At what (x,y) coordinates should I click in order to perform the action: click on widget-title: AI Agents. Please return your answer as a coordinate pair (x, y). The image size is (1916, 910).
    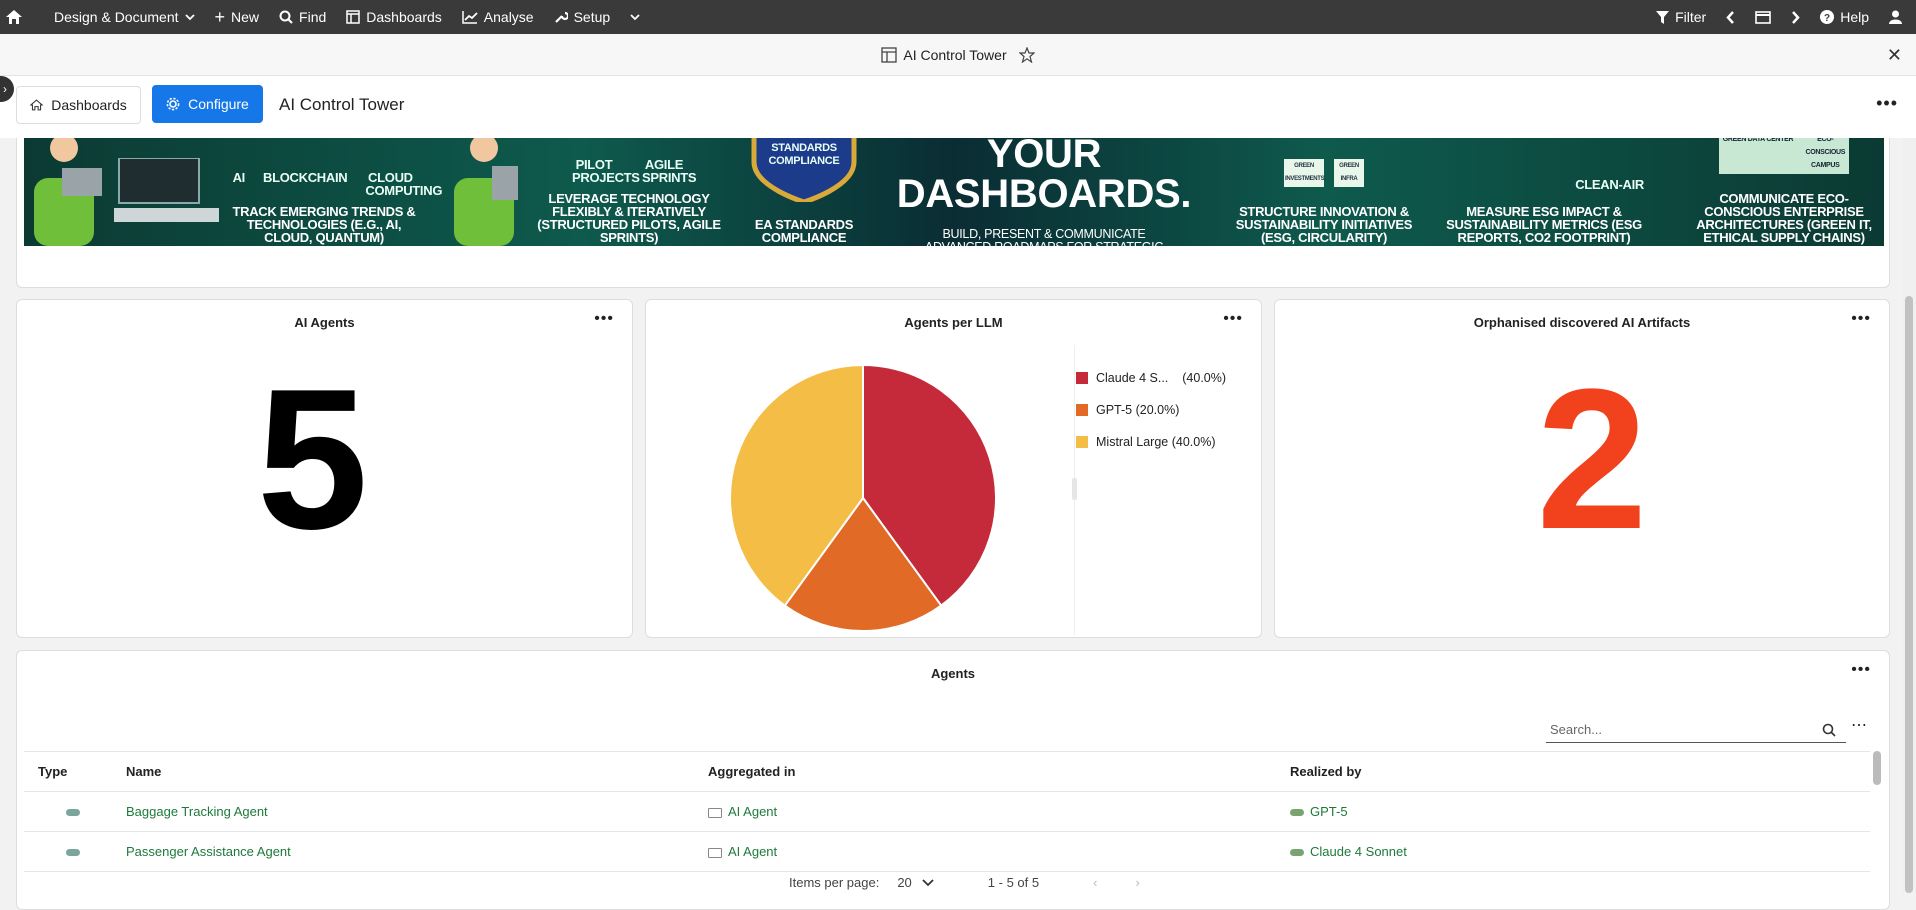
    Looking at the image, I should click on (324, 322).